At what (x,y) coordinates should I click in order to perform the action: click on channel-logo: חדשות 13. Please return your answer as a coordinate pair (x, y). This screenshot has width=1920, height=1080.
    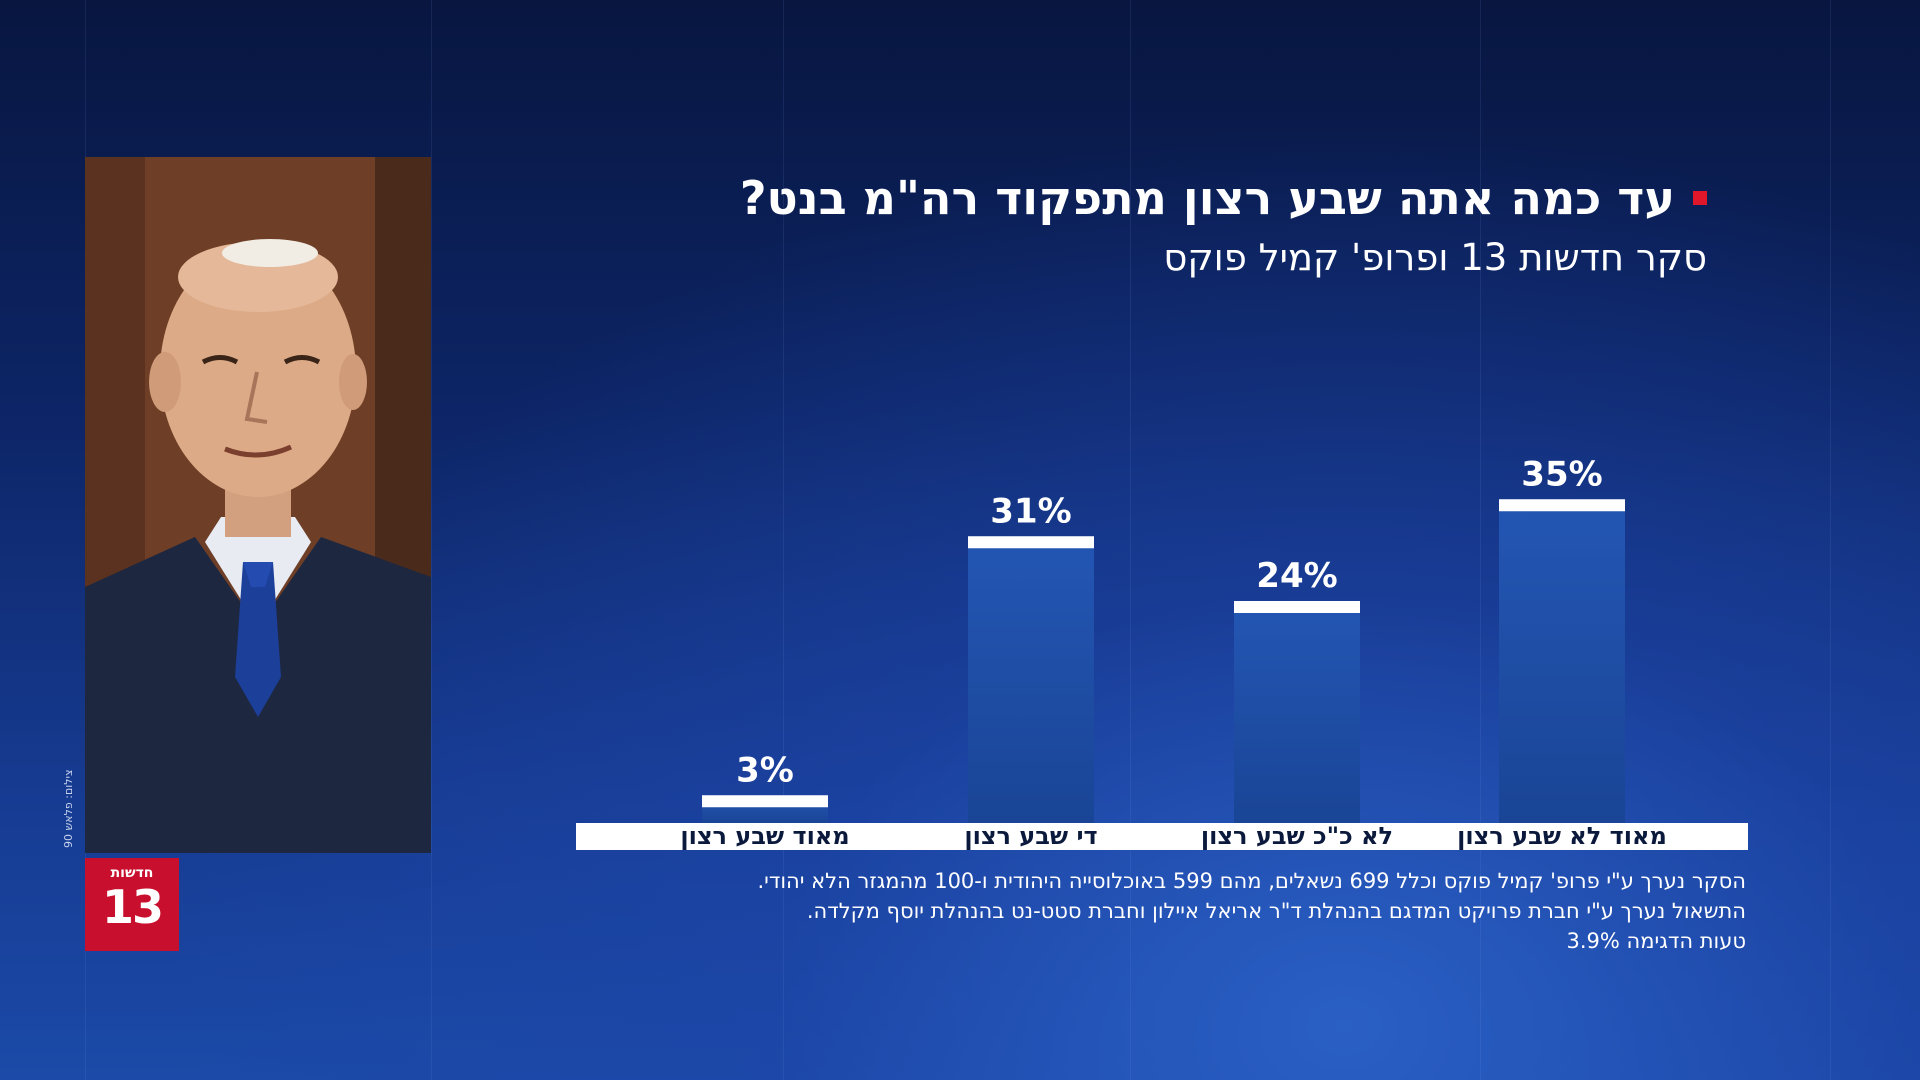
    Looking at the image, I should click on (132, 904).